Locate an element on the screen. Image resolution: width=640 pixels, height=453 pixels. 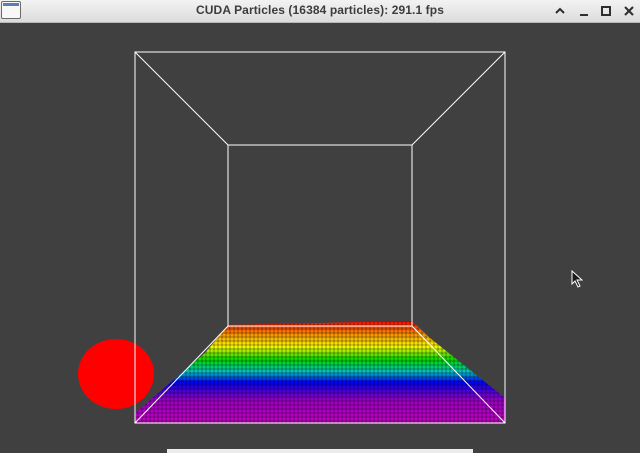
shade-icon is located at coordinates (560, 10).